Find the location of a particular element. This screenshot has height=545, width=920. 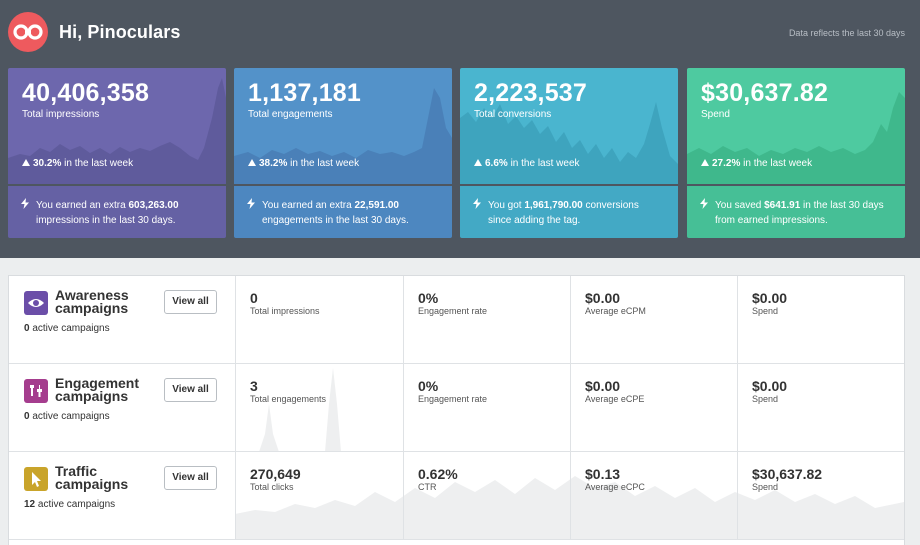

metric-cell: 0 Total impressions is located at coordinates (319, 319).